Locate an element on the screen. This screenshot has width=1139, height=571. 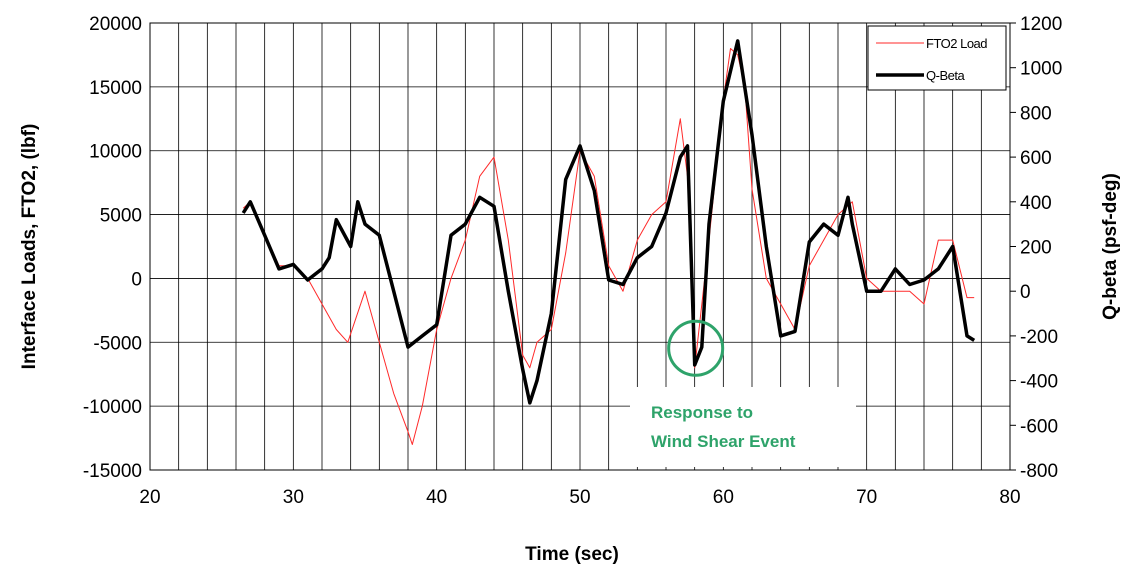
y-tick-label: 15000 is located at coordinates (115, 88).